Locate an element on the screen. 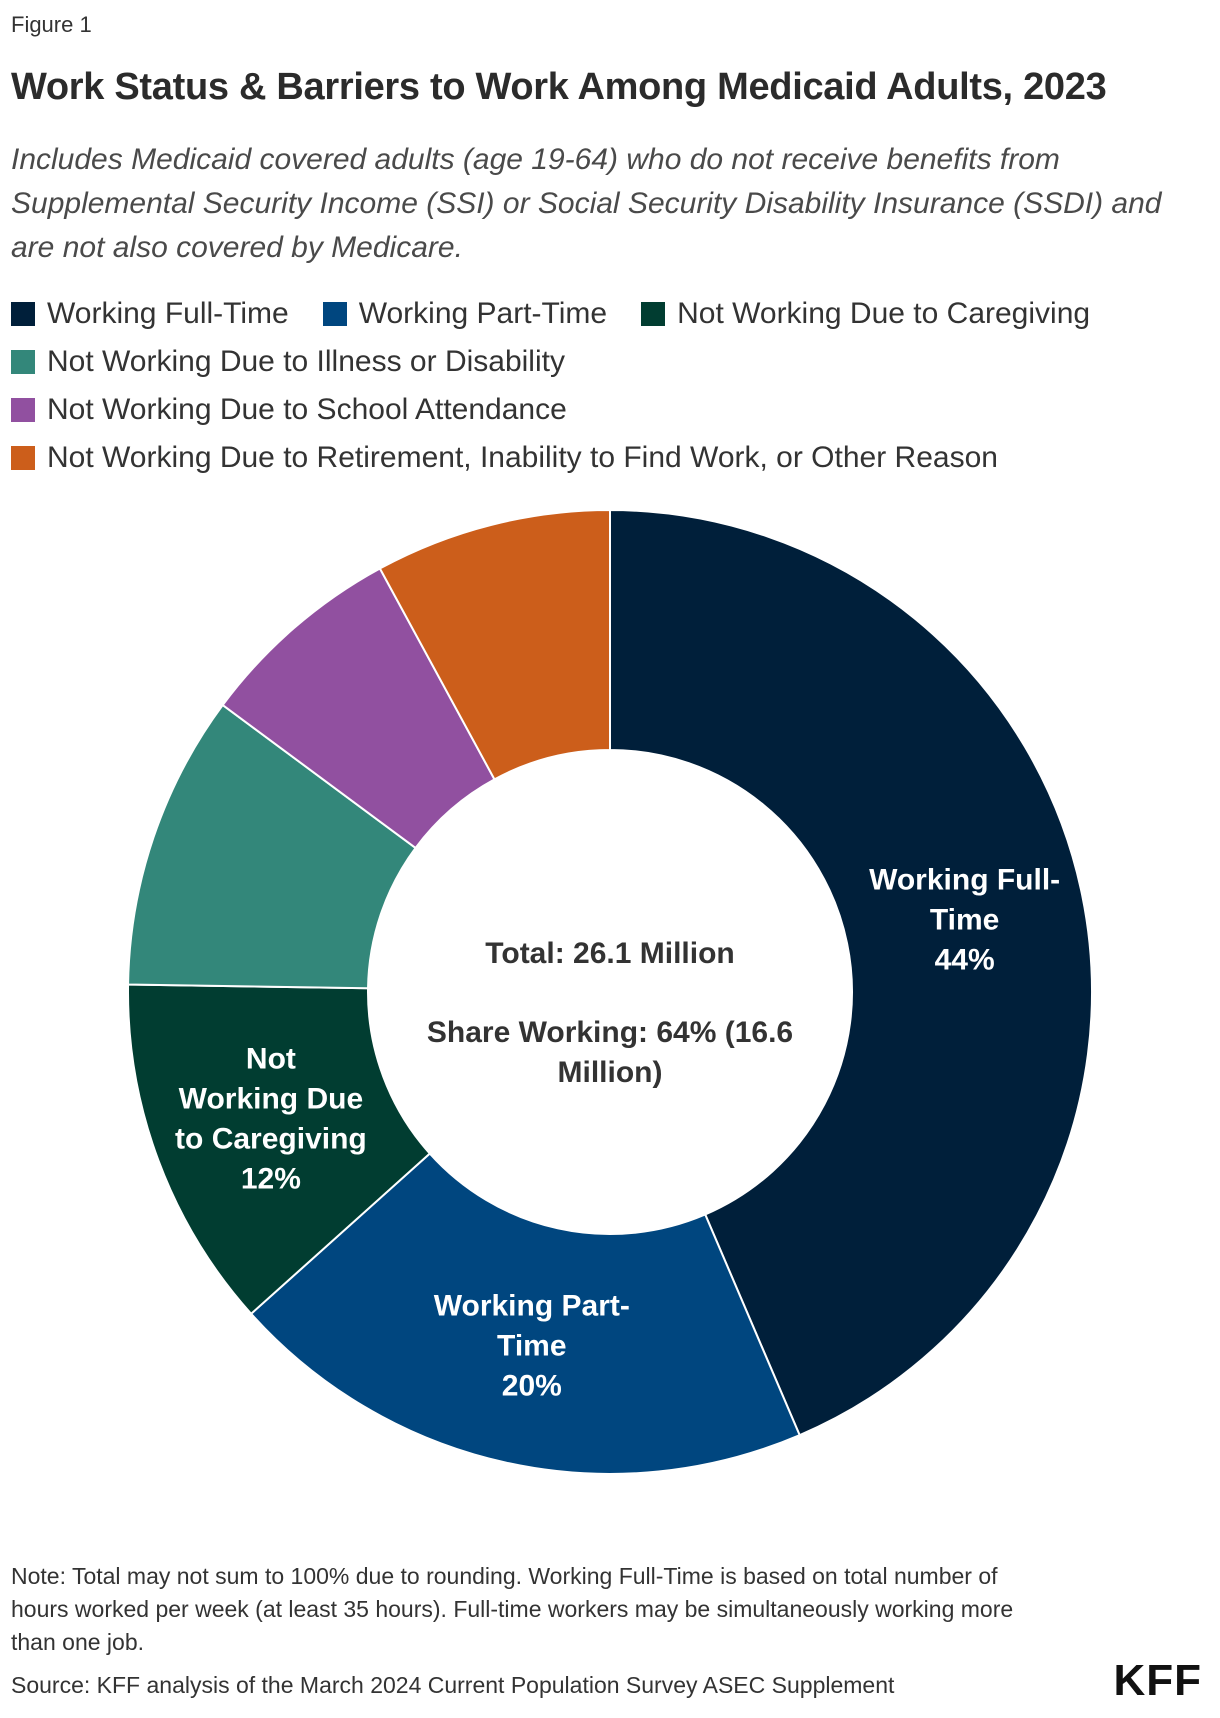 The width and height of the screenshot is (1220, 1718). slice-category-label: Working Full- is located at coordinates (964, 879).